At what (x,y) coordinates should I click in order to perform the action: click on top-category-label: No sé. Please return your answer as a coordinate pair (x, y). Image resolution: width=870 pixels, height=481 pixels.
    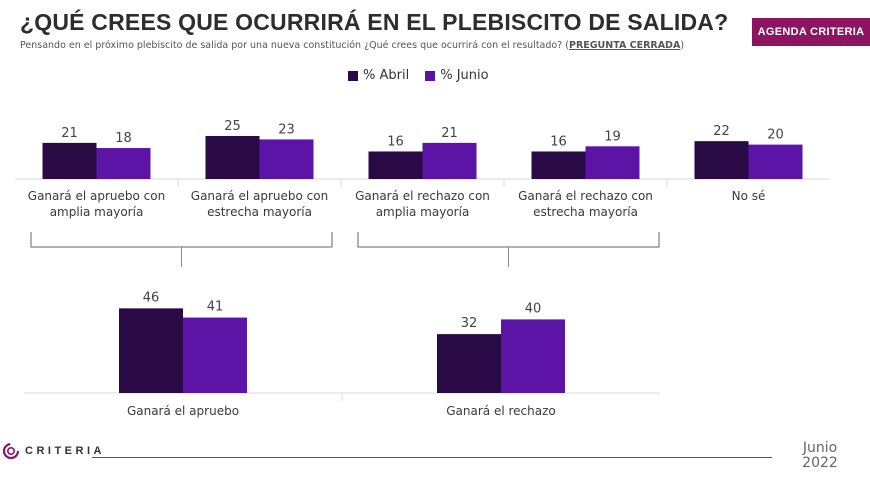
    Looking at the image, I should click on (749, 196).